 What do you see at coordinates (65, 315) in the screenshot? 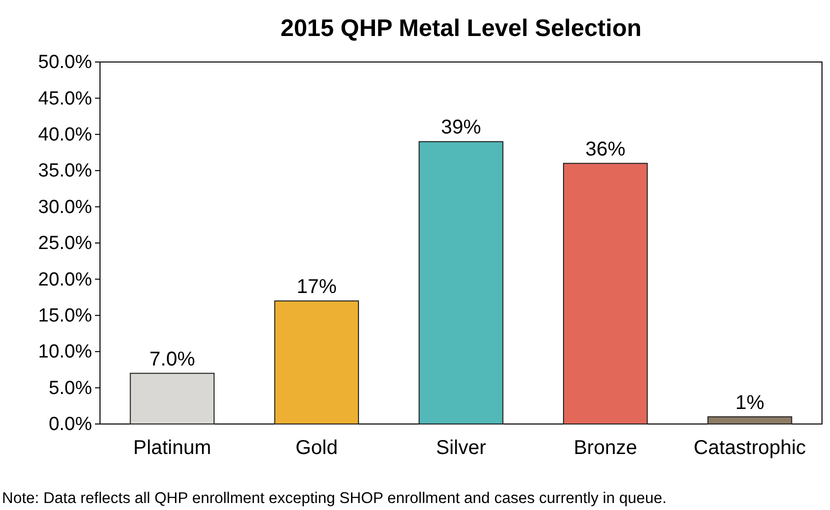
I see `y-tick-label: 15.0%` at bounding box center [65, 315].